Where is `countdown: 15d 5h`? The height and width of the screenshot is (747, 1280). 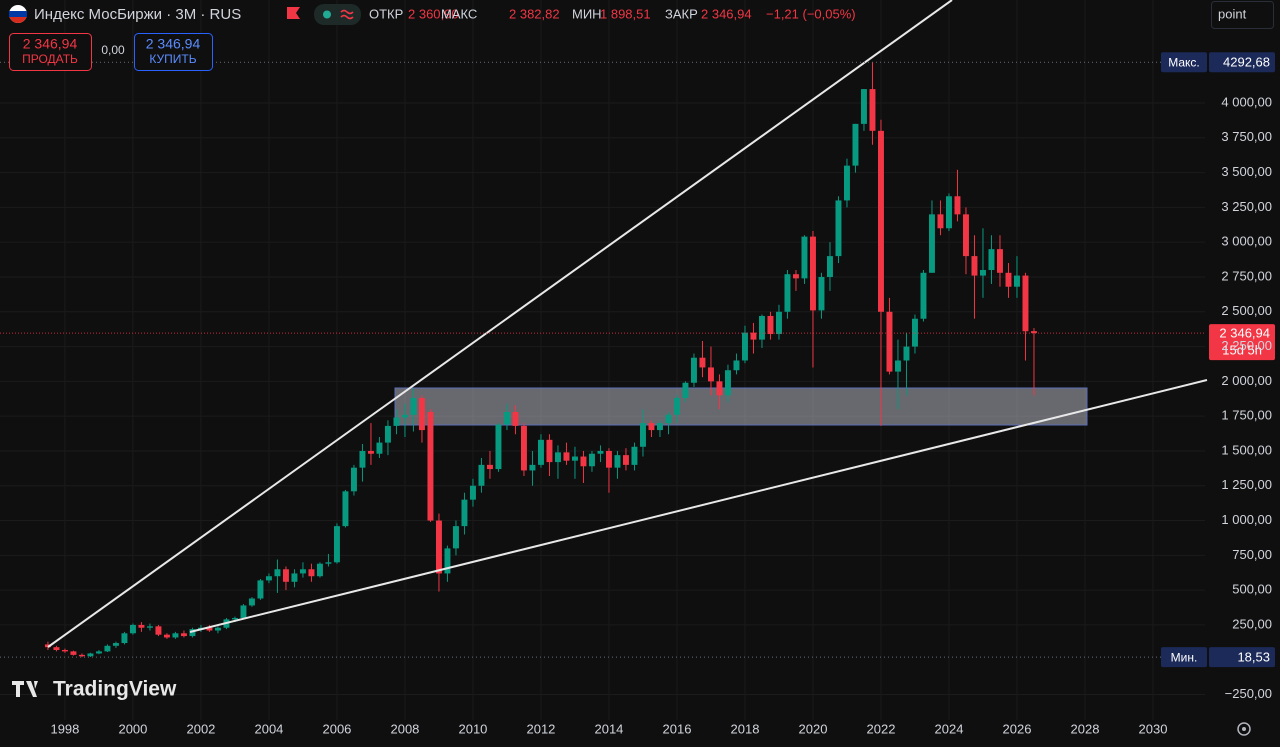 countdown: 15d 5h is located at coordinates (1242, 350).